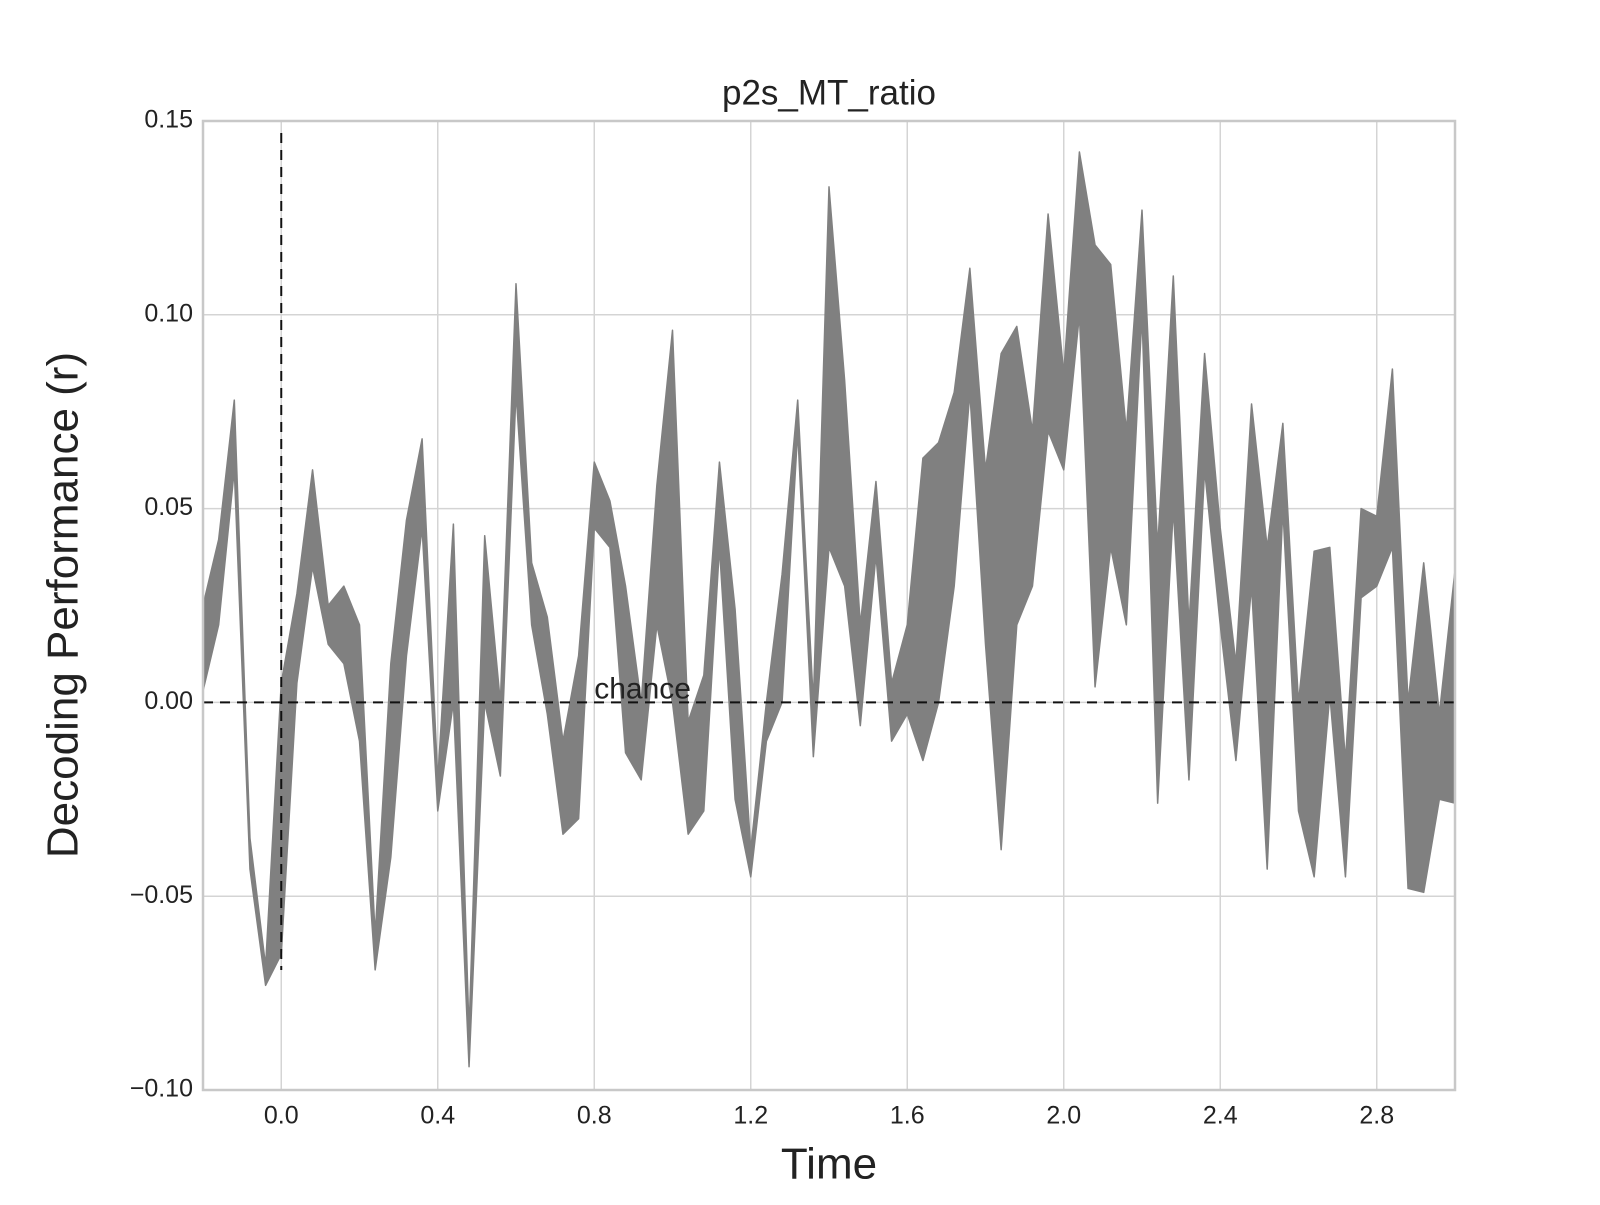 Image resolution: width=1600 pixels, height=1205 pixels. Describe the element at coordinates (750, 1116) in the screenshot. I see `x-tick-label: 1.2` at that location.